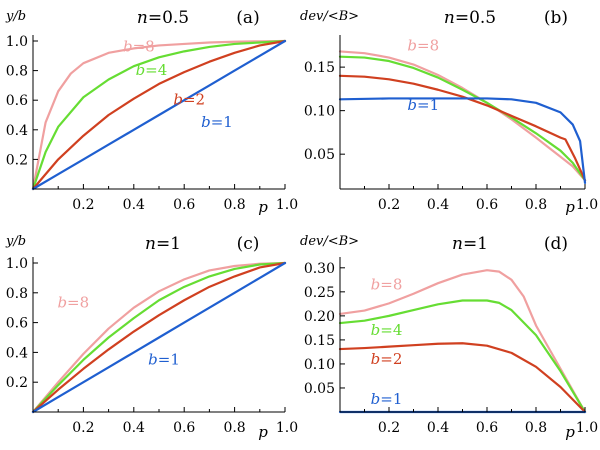 The image size is (600, 450). What do you see at coordinates (438, 428) in the screenshot?
I see `x-tick-label-d: 0.4` at bounding box center [438, 428].